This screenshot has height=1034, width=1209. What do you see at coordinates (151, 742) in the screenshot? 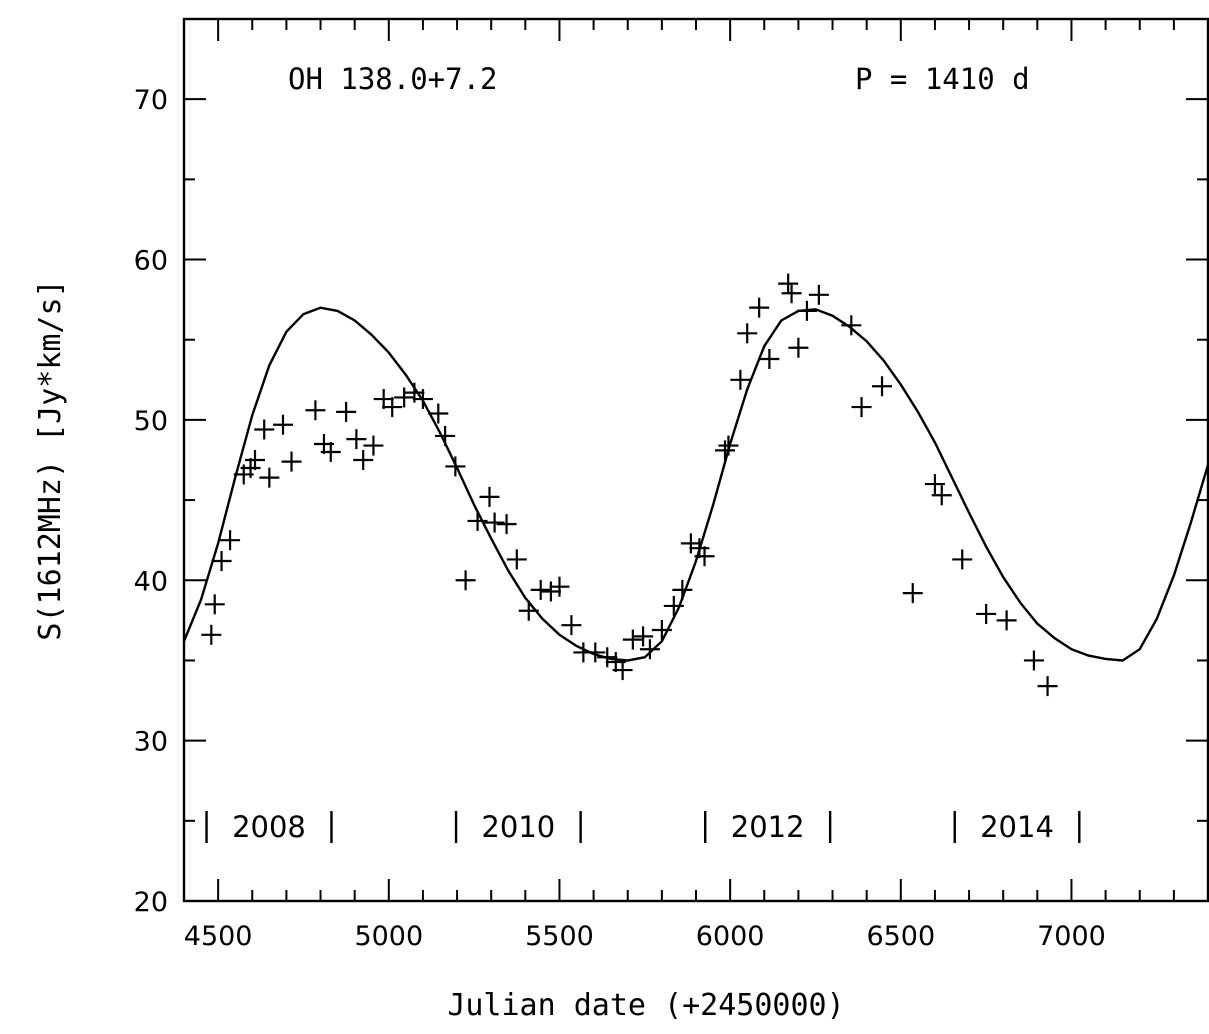
I see `y-tick-label: 30` at bounding box center [151, 742].